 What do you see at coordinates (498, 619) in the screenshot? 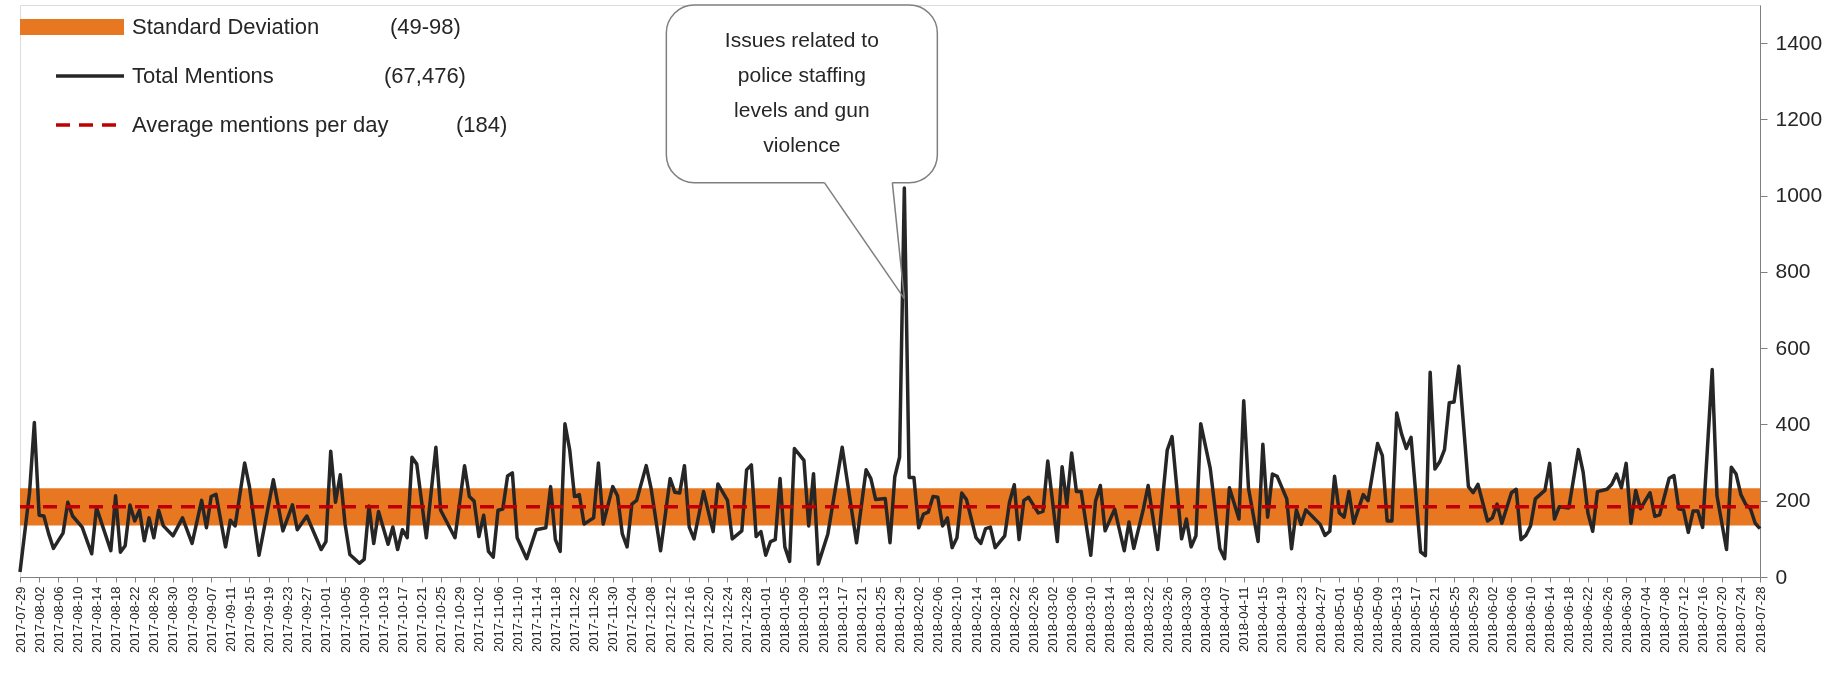
I see `x-tick-label: 2017-11-06` at bounding box center [498, 619].